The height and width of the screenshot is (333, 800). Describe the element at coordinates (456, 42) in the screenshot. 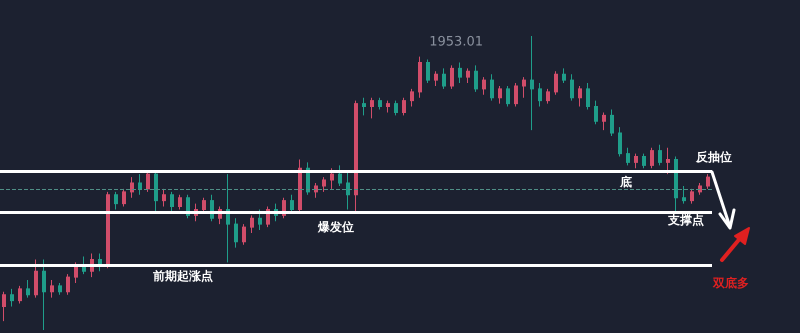

I see `annotation: 1953.01` at that location.